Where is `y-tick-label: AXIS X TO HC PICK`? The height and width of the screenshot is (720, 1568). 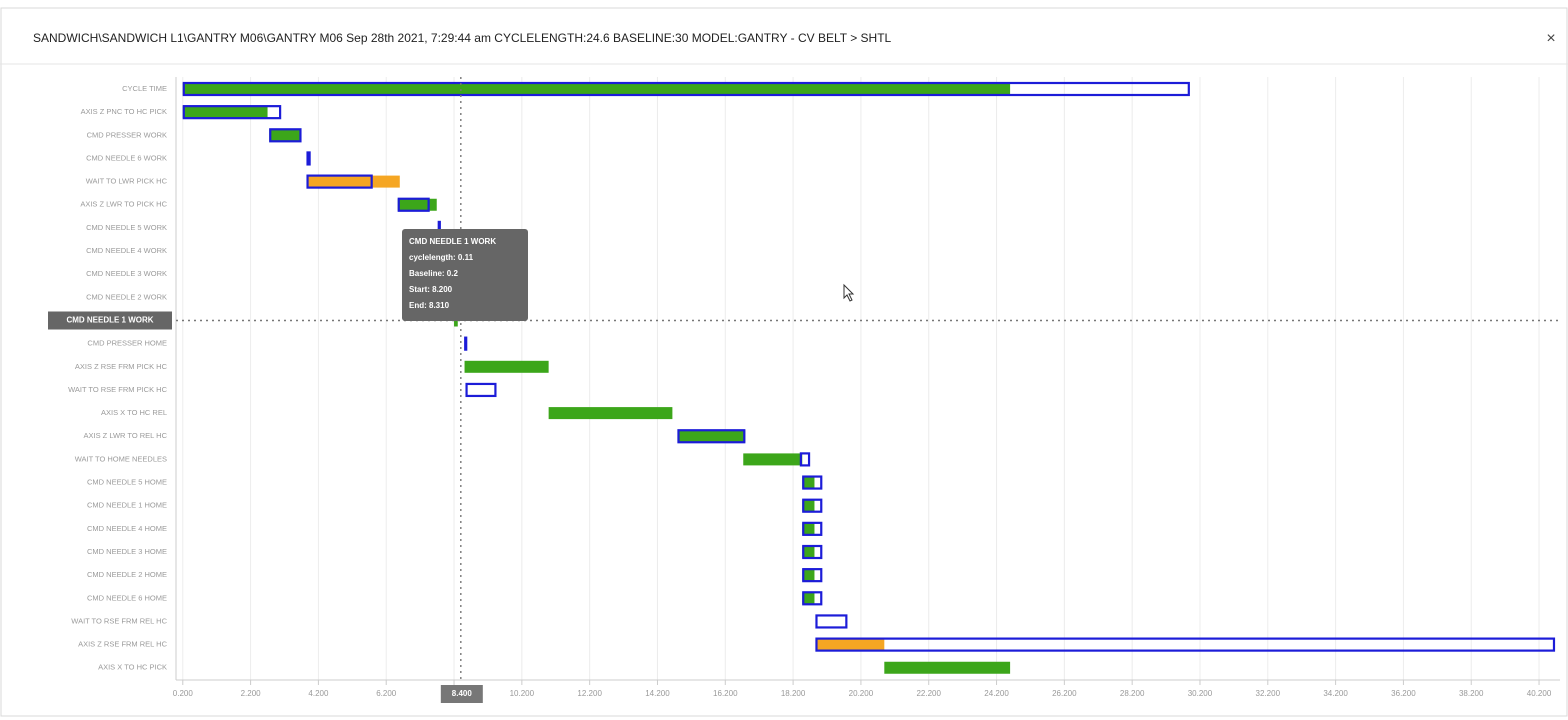
y-tick-label: AXIS X TO HC PICK is located at coordinates (132, 667).